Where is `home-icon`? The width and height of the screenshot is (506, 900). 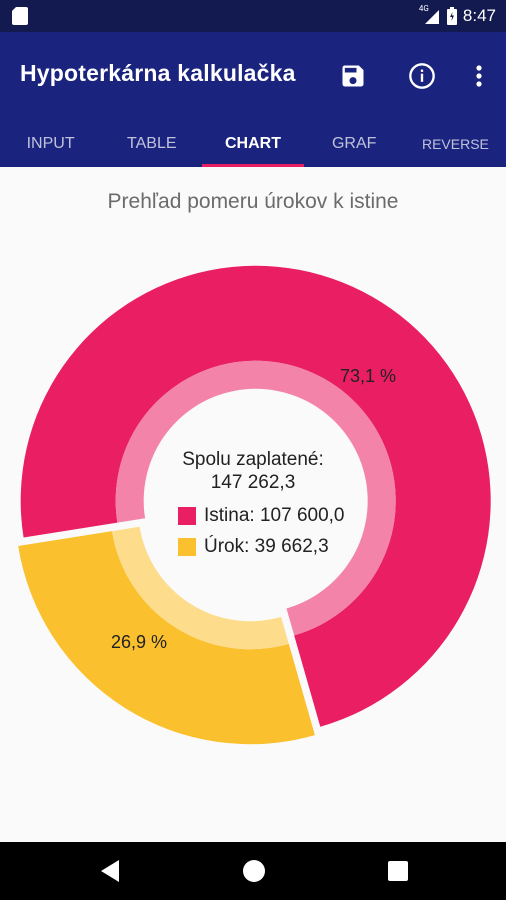 home-icon is located at coordinates (254, 871).